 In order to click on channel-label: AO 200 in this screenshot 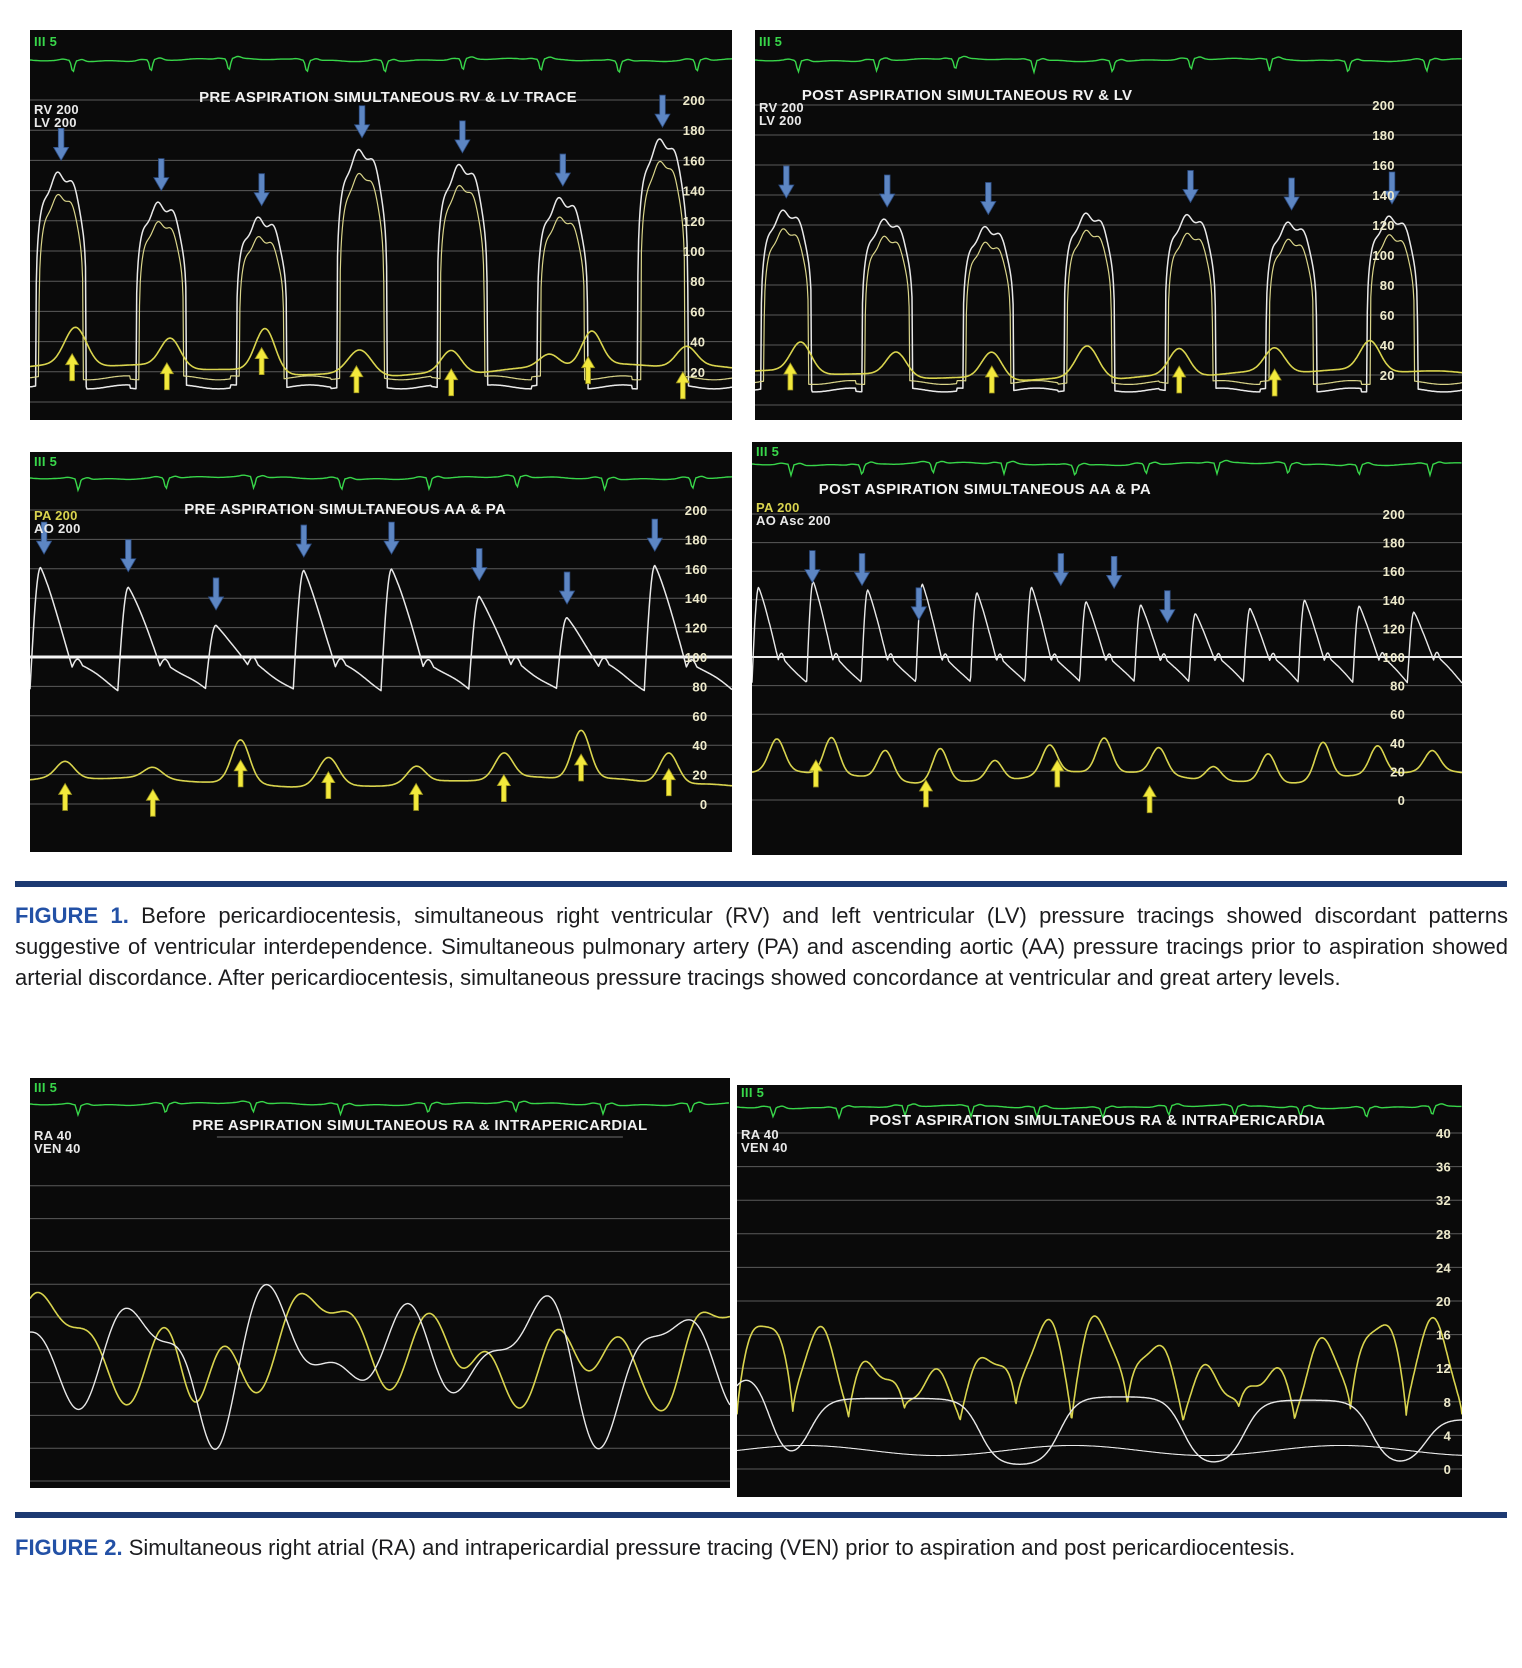, I will do `click(57, 528)`.